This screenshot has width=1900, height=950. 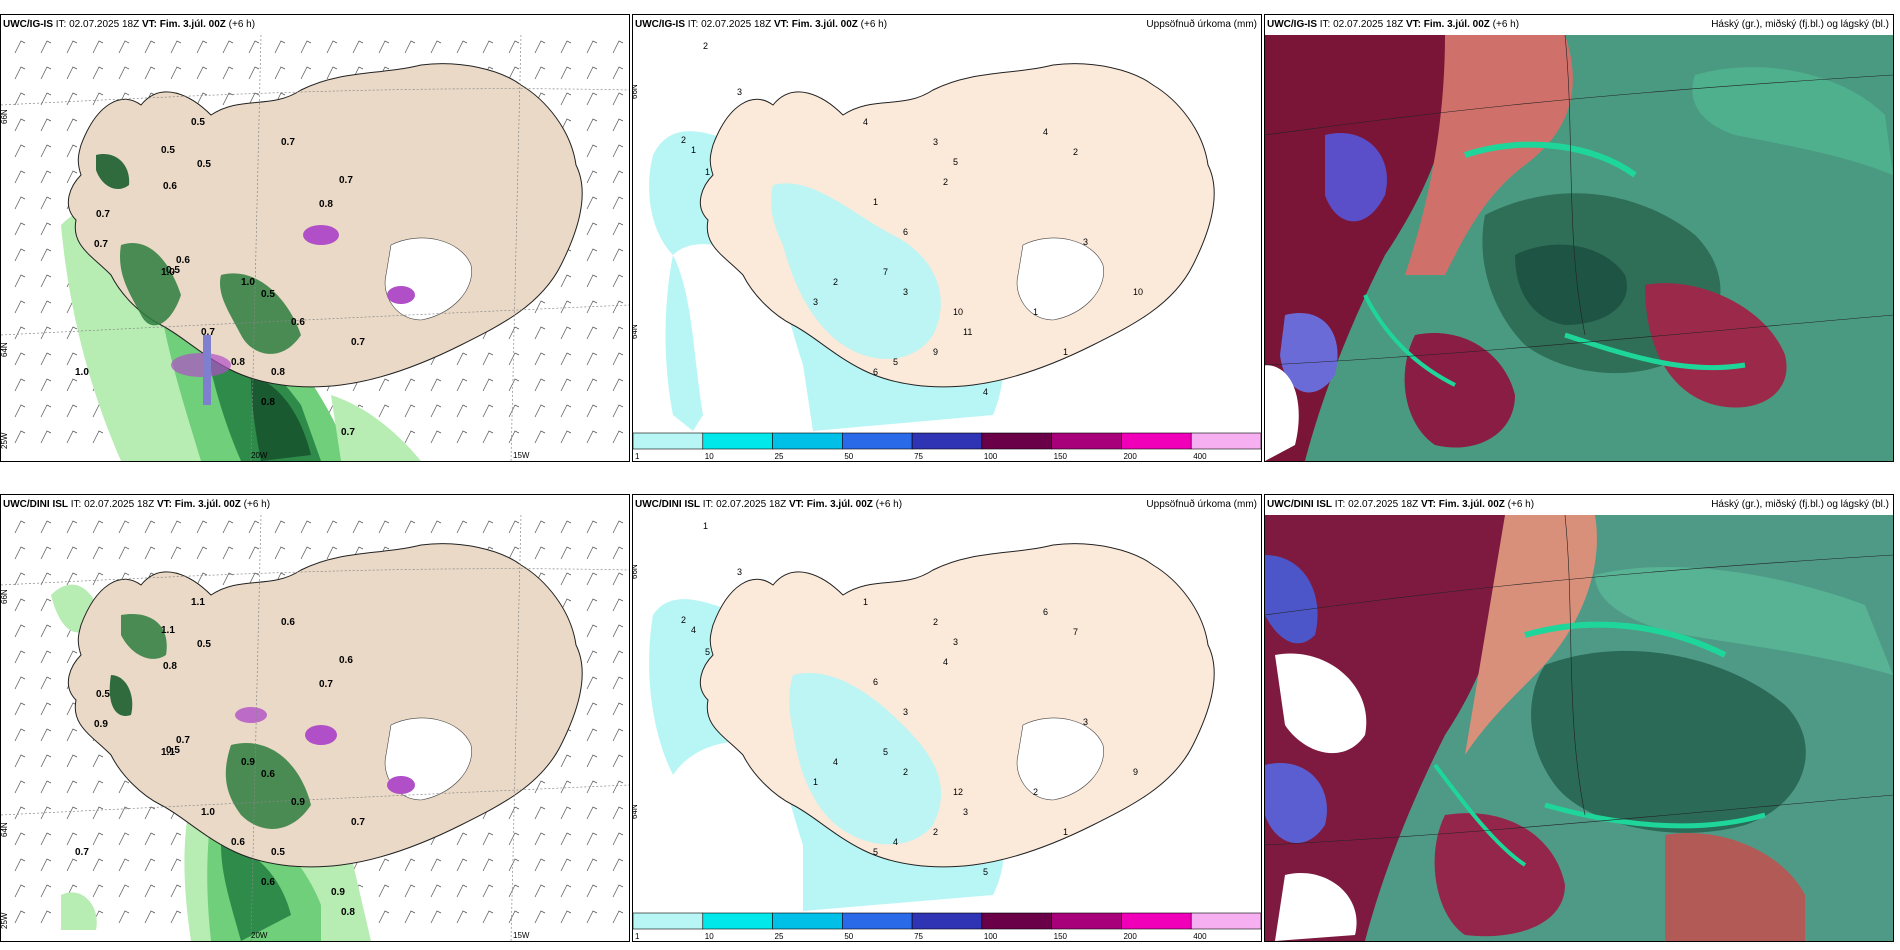 I want to click on it-label: IT:, so click(x=693, y=24).